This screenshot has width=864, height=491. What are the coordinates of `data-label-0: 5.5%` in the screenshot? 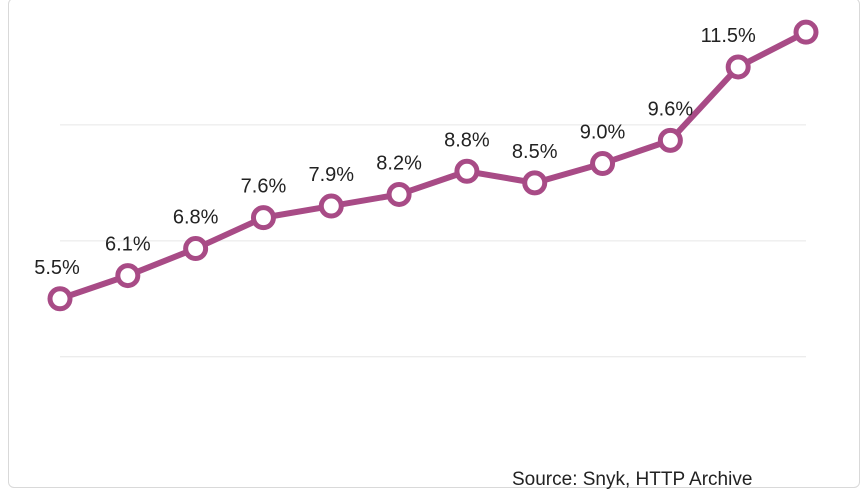 It's located at (57, 268).